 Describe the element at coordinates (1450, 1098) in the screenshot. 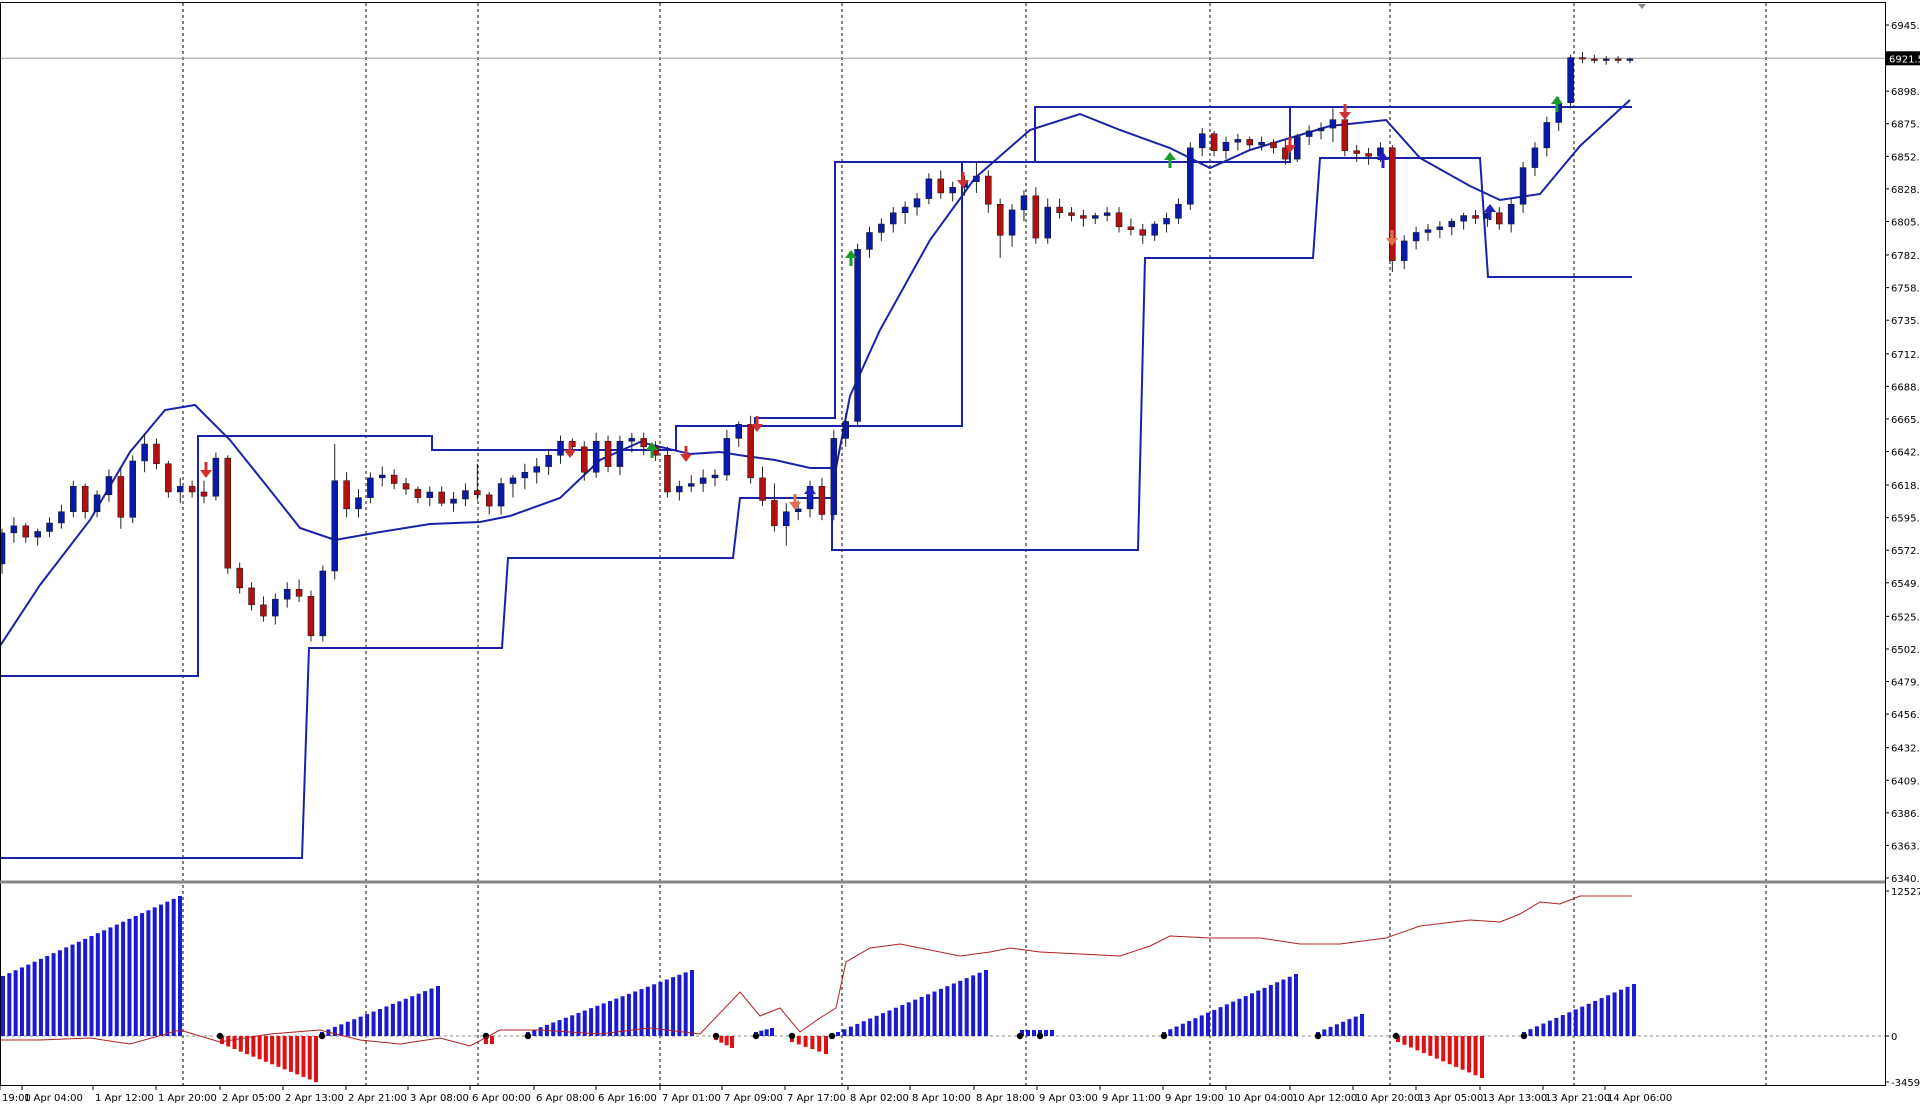

I see `time-tick-label: 13 Apr 05:00` at that location.